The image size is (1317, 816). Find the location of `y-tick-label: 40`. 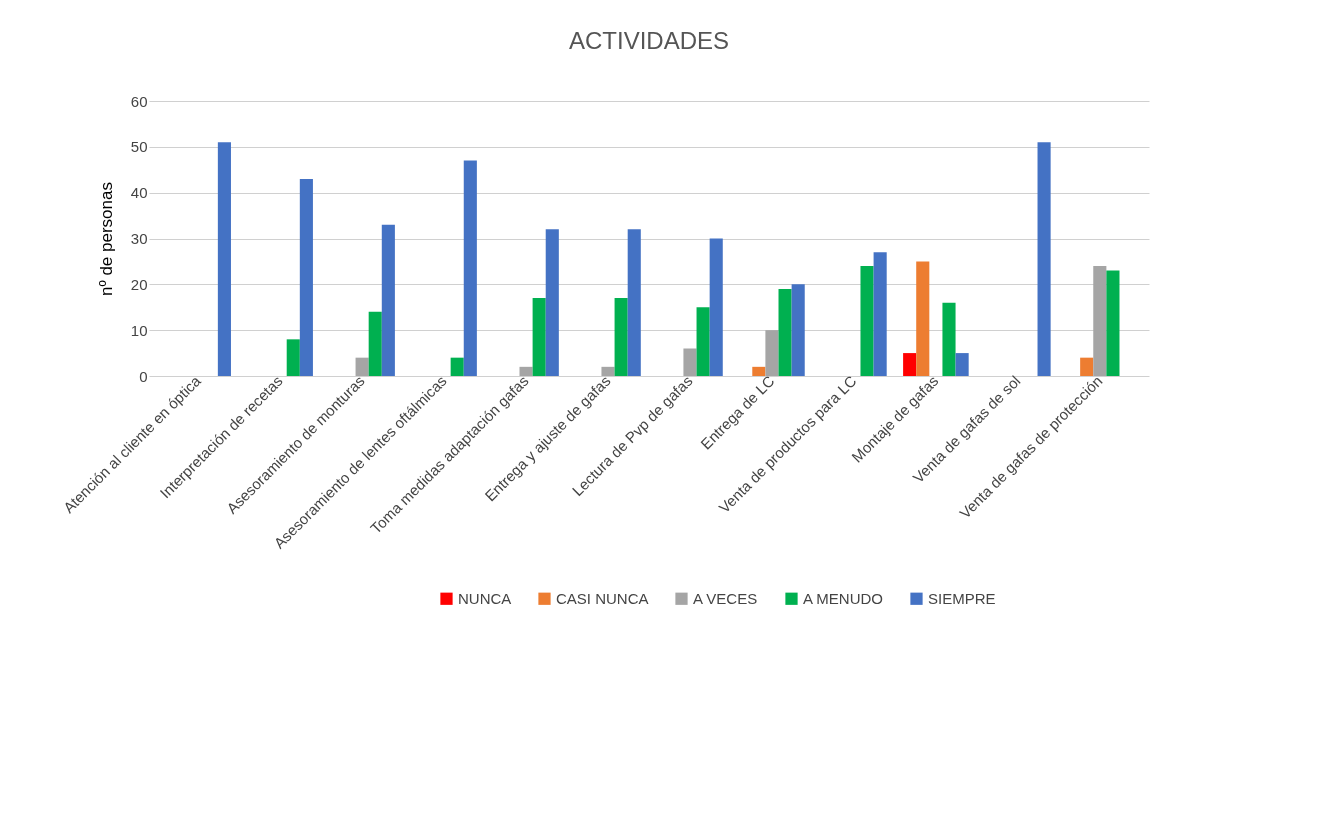

y-tick-label: 40 is located at coordinates (139, 193).